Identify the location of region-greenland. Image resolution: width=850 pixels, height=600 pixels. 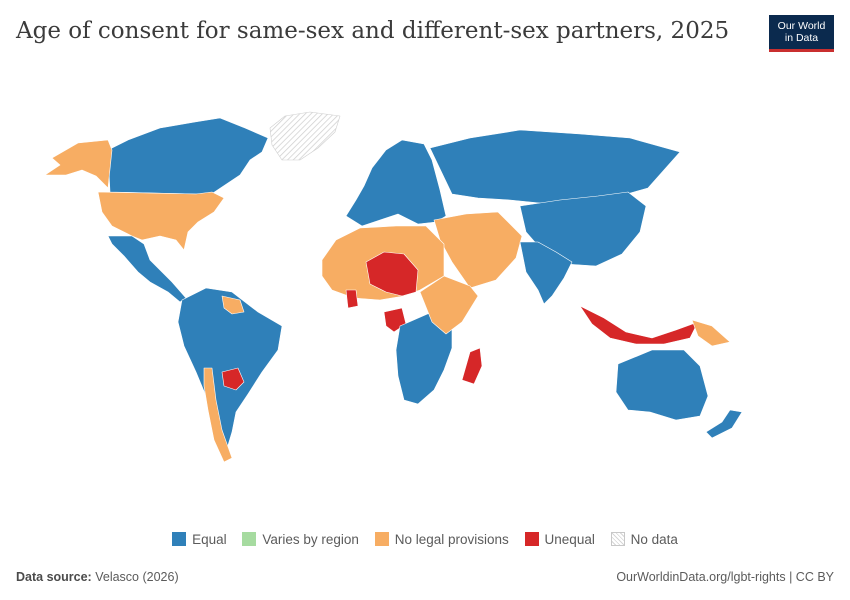
(305, 136).